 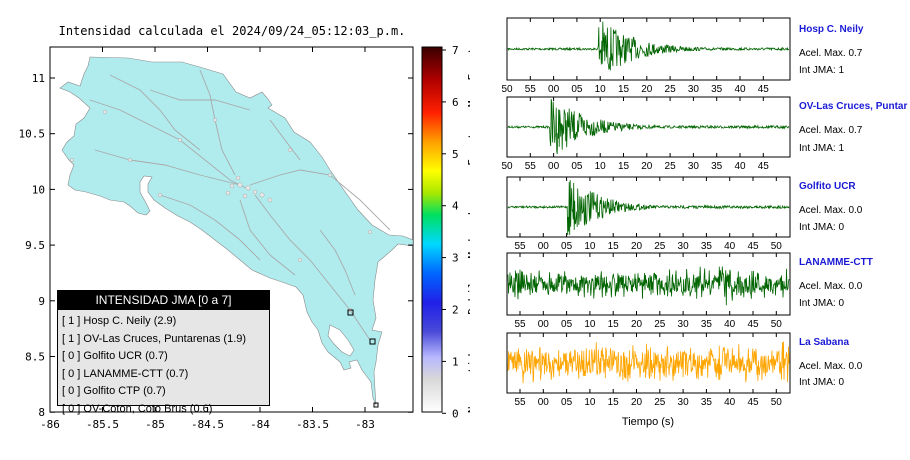 I want to click on x-tick-label: -85.5, so click(x=102, y=424).